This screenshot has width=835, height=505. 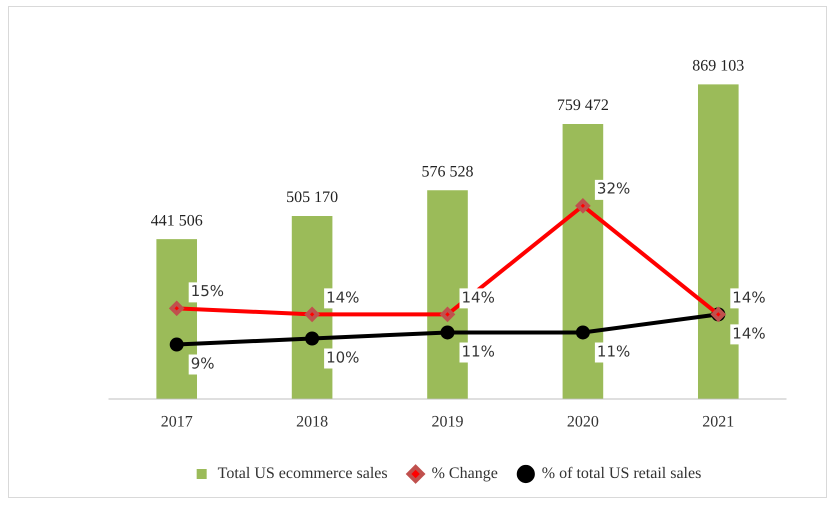 What do you see at coordinates (718, 66) in the screenshot?
I see `data-label: 869 103` at bounding box center [718, 66].